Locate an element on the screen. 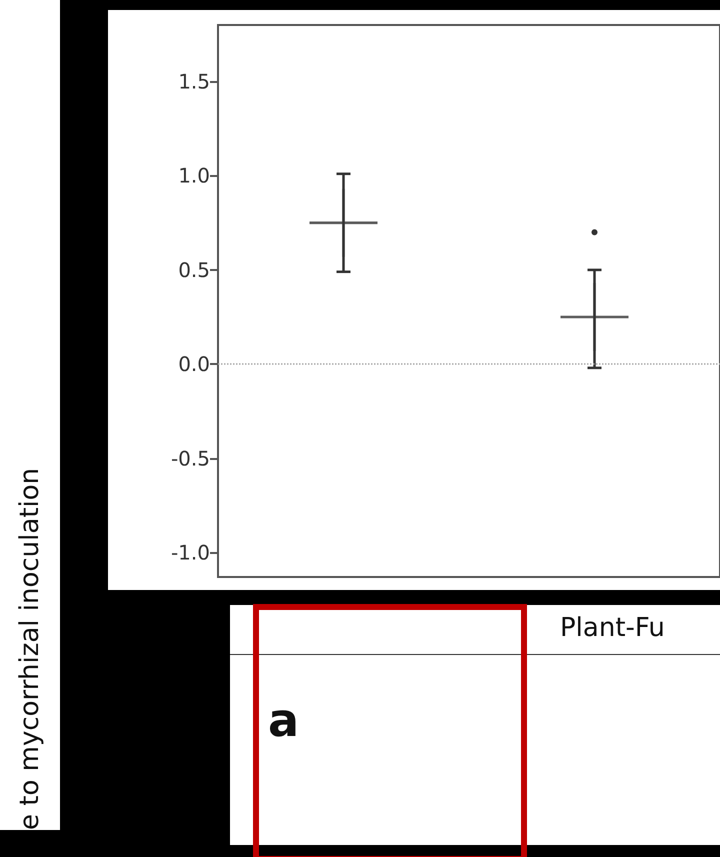  y-tick-label: -1.0 is located at coordinates (190, 552).